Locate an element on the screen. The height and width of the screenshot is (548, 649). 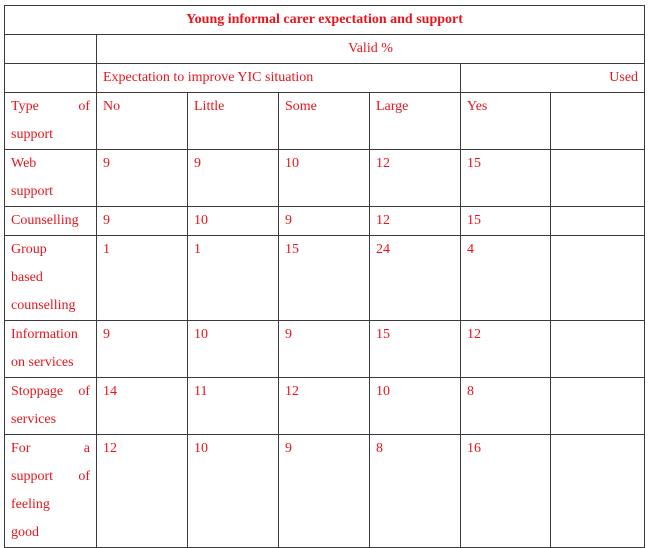
column-header-type: Type of support is located at coordinates (50, 121).